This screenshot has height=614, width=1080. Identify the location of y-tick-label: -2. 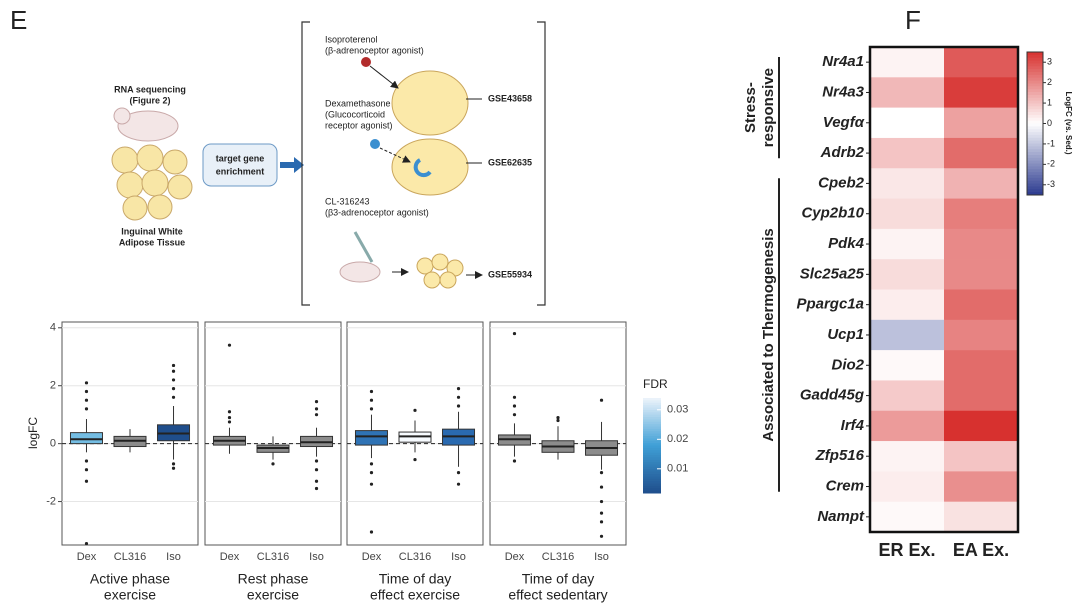
(51, 501).